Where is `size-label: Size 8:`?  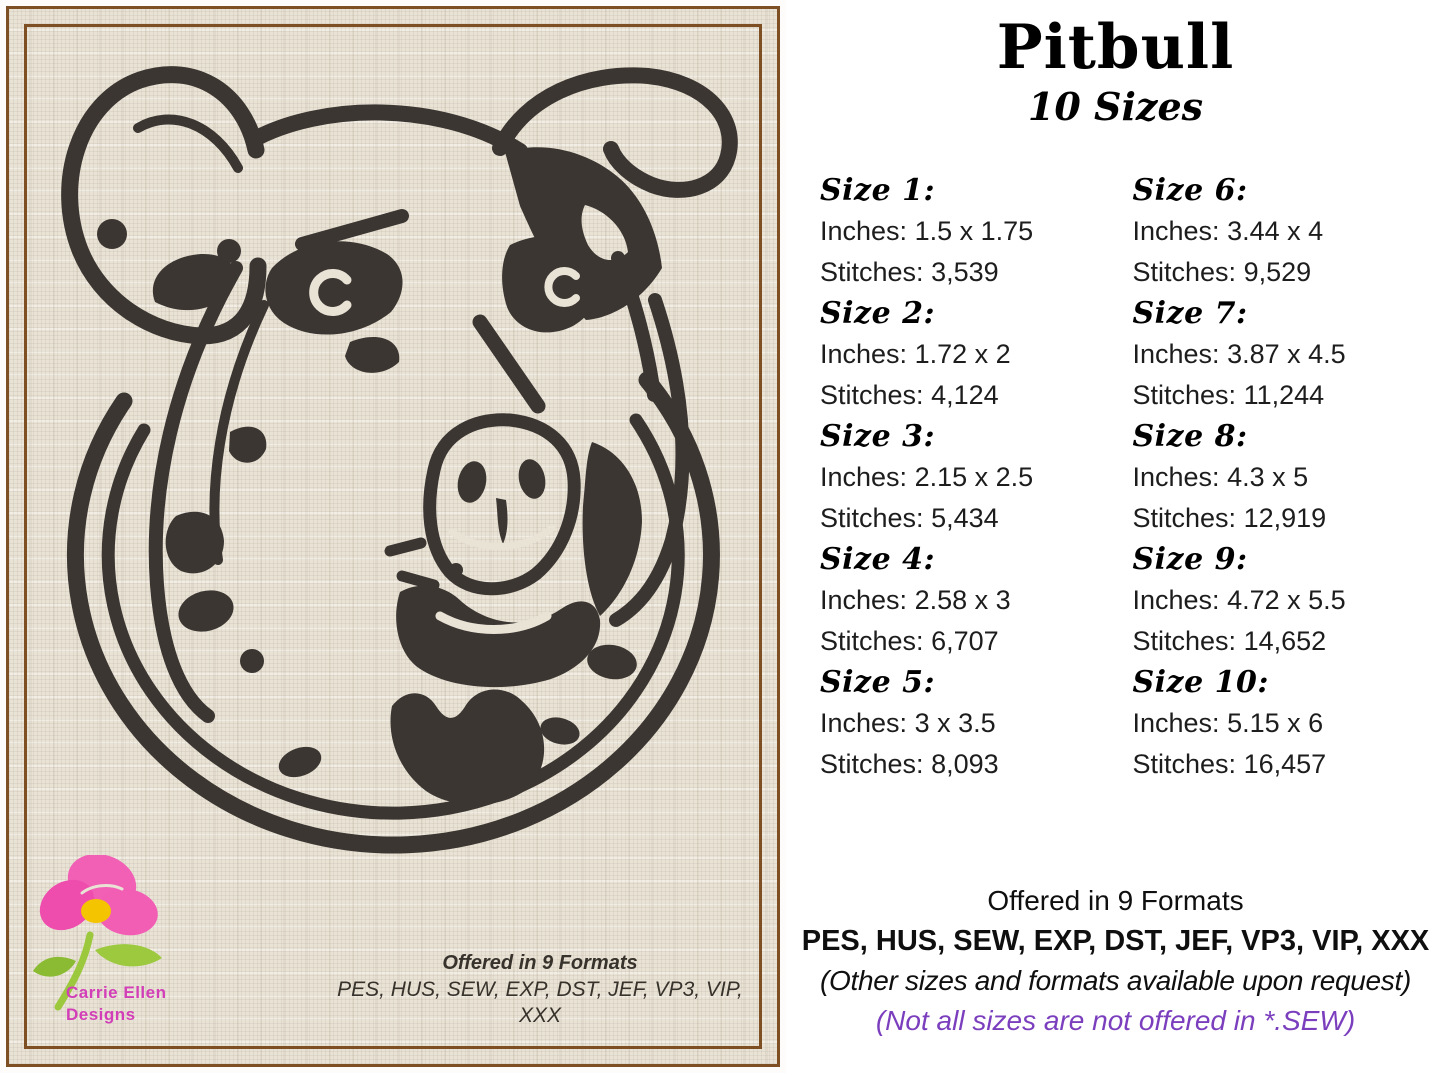 size-label: Size 8: is located at coordinates (1190, 436).